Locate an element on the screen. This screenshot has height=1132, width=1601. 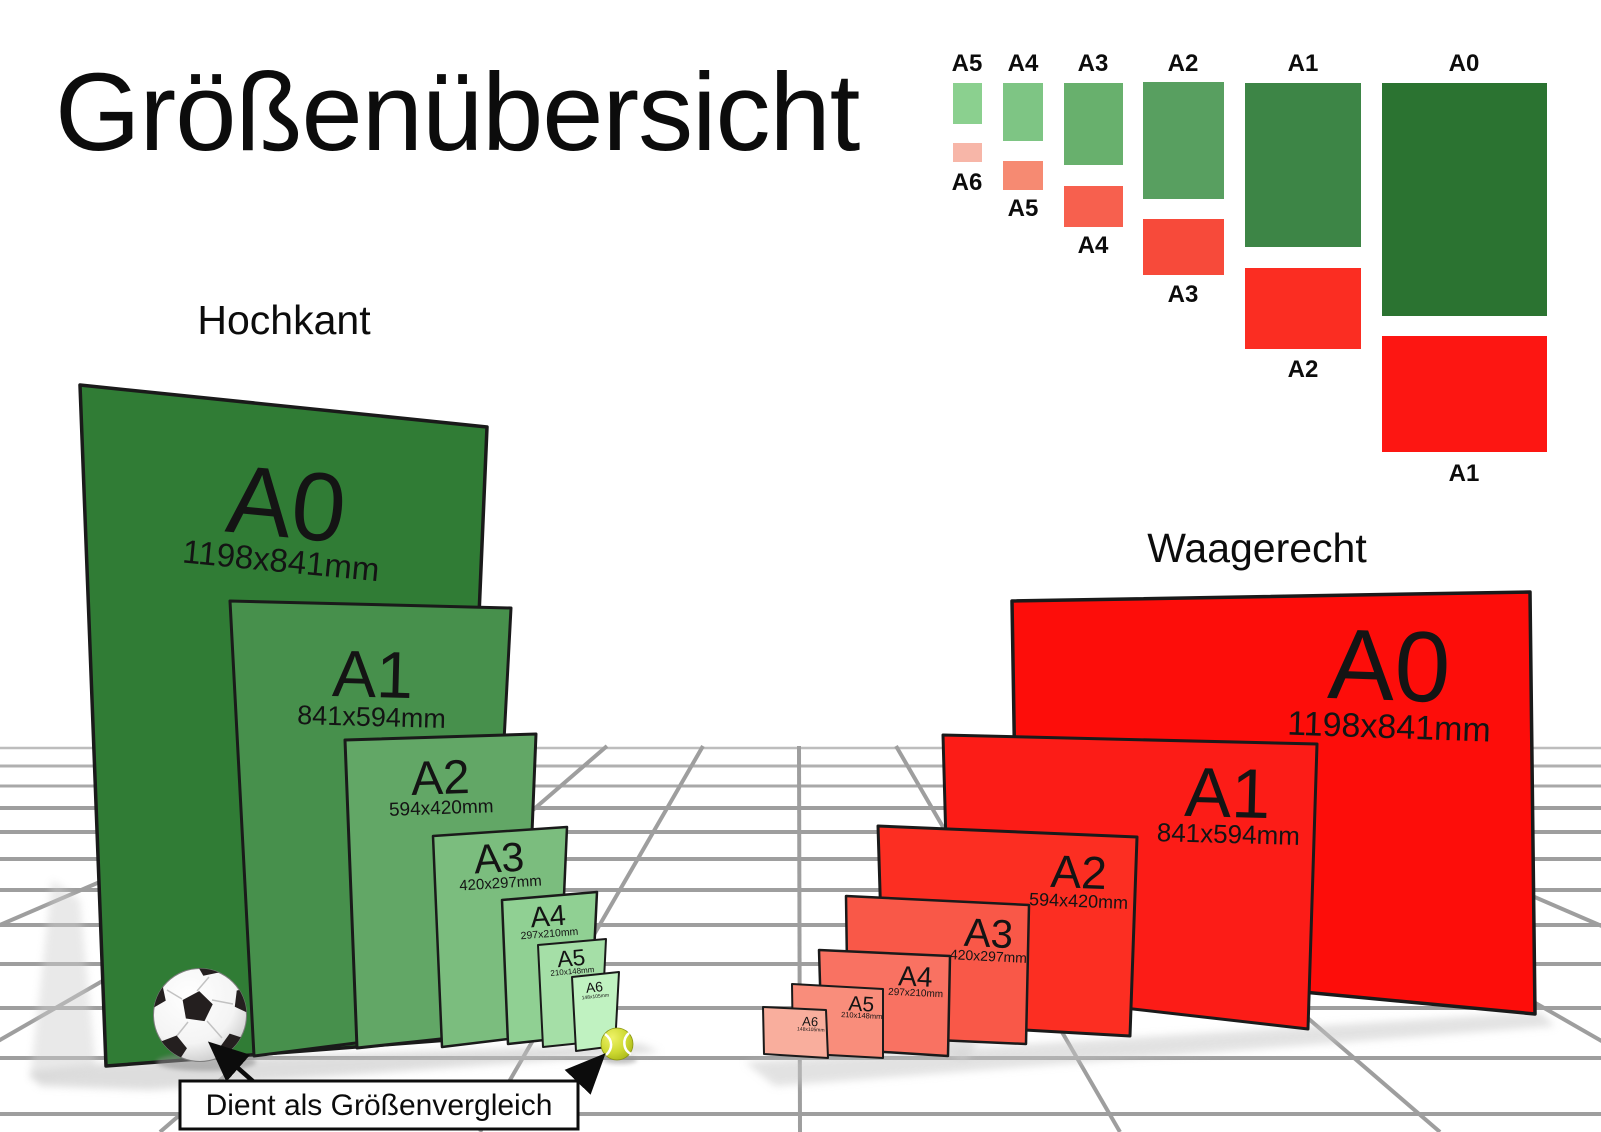
portrait-card-a2-name: A2 is located at coordinates (440, 778).